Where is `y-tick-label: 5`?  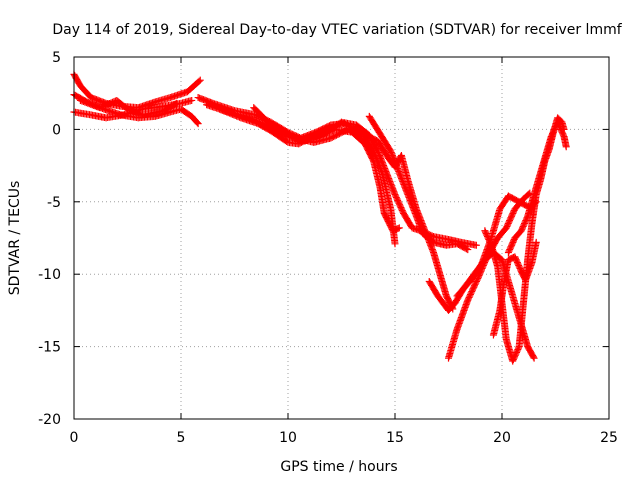 y-tick-label: 5 is located at coordinates (56, 58).